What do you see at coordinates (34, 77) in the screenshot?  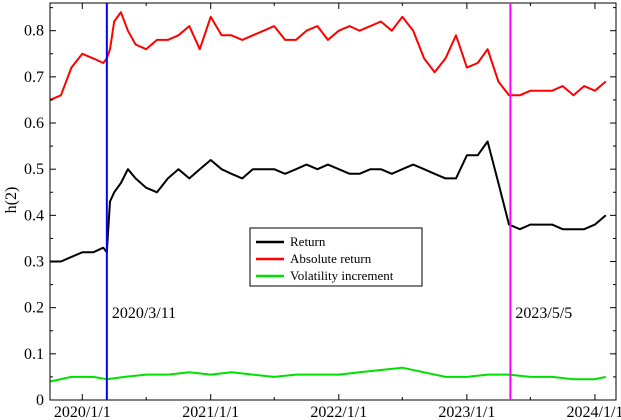 I see `y-tick-label: 0.7` at bounding box center [34, 77].